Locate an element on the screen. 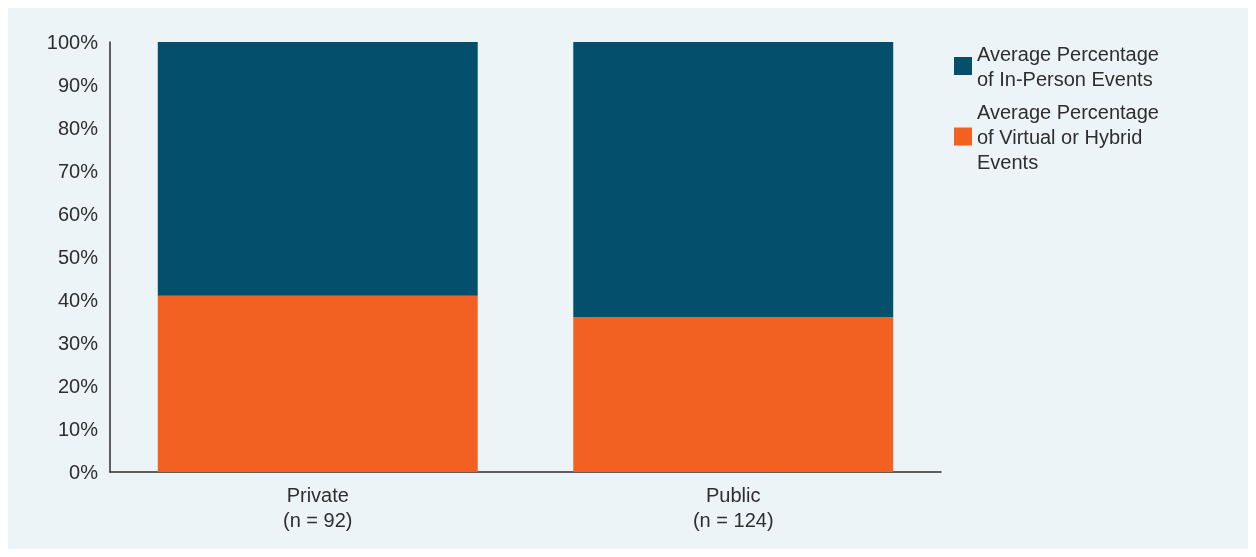 The width and height of the screenshot is (1256, 557). y-tick-label: 100% is located at coordinates (72, 42).